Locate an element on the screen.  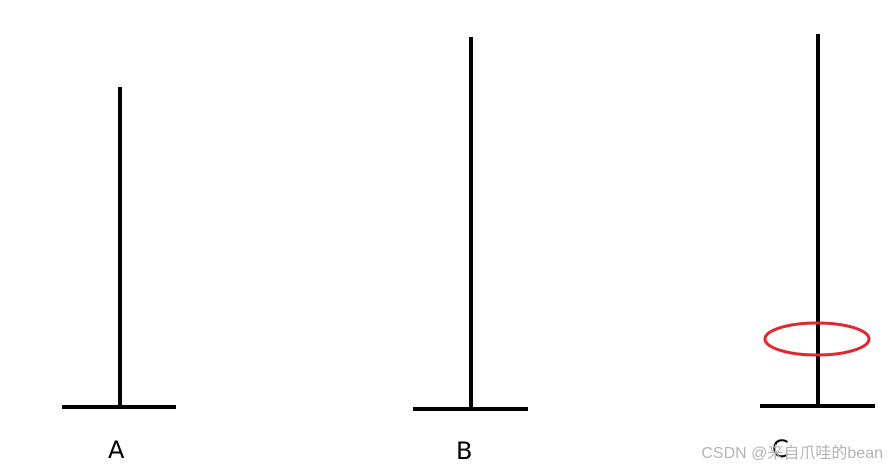
peg-b: B is located at coordinates (470, 251).